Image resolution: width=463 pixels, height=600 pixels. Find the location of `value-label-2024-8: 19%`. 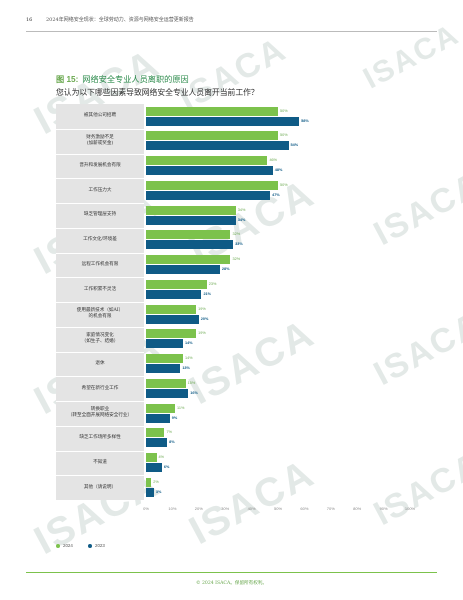

value-label-2024-8: 19% is located at coordinates (202, 308).